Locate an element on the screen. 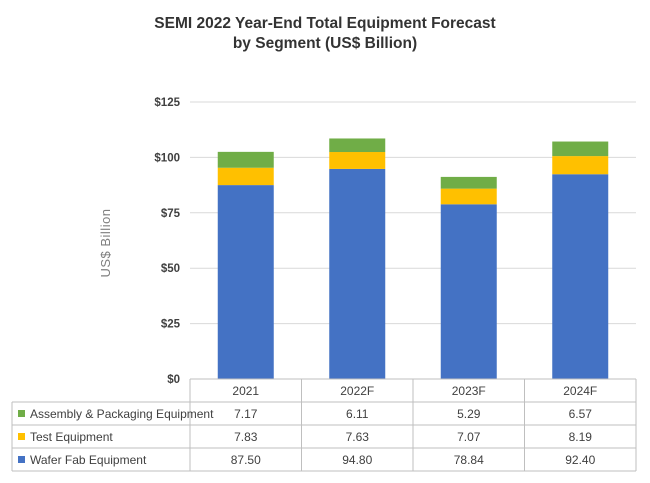  y-tick-label: $125 is located at coordinates (167, 103).